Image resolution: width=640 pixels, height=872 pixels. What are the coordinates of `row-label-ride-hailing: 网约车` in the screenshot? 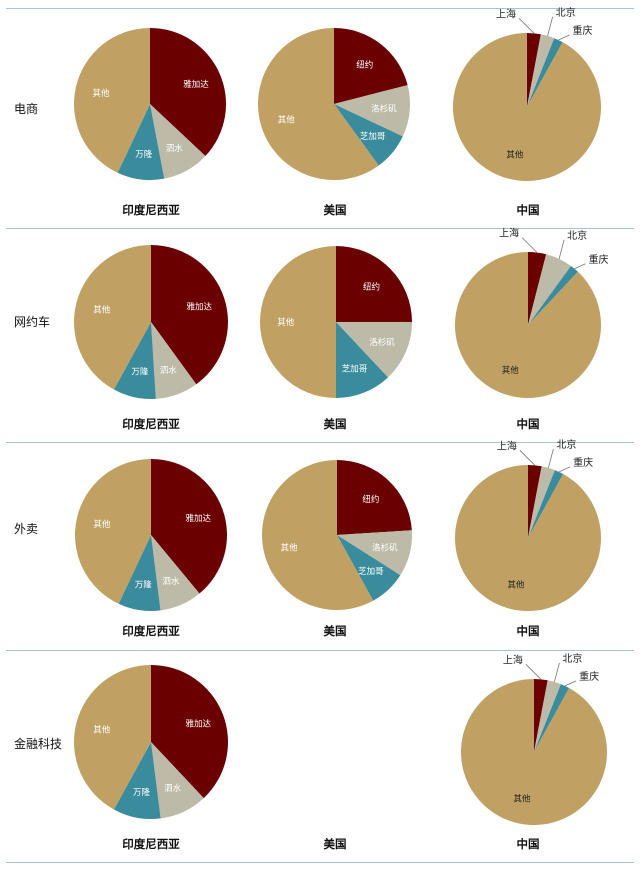 It's located at (32, 322).